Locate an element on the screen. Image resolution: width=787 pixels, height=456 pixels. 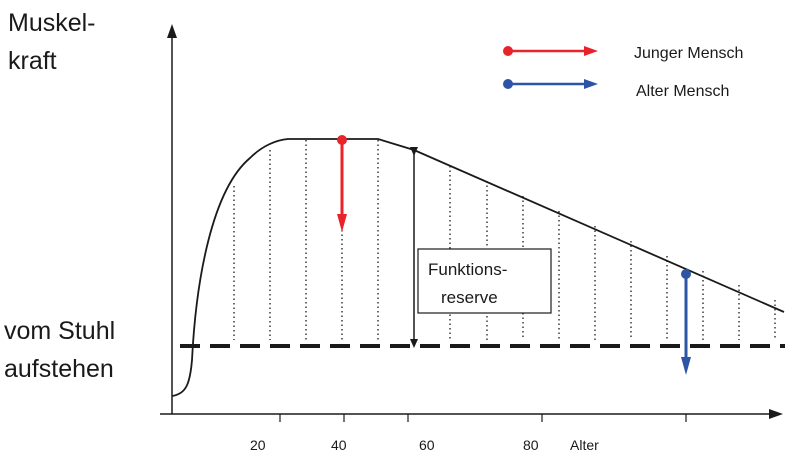
legend-item-young: Junger Mensch is located at coordinates (623, 53).